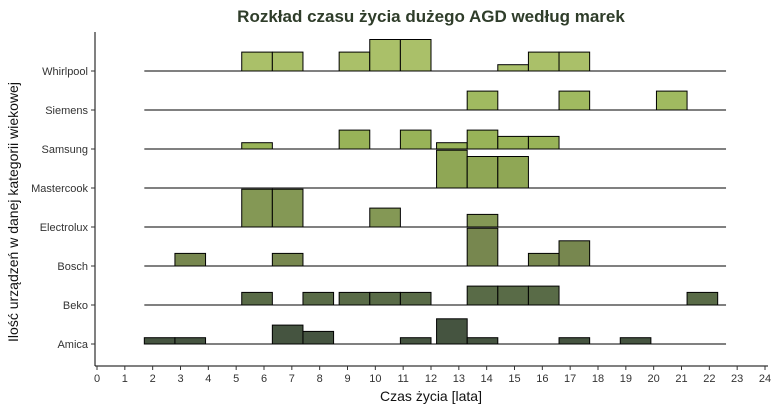 The height and width of the screenshot is (412, 777). Describe the element at coordinates (97, 379) in the screenshot. I see `x-tick-label: 0` at that location.